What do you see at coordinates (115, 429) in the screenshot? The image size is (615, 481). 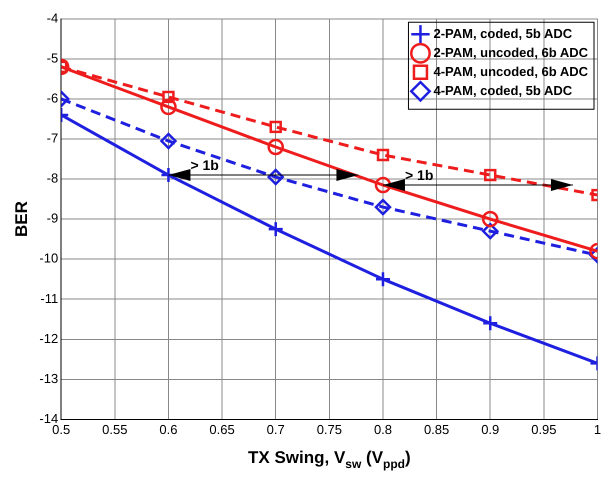 I see `x-tick-label: 0.55` at bounding box center [115, 429].